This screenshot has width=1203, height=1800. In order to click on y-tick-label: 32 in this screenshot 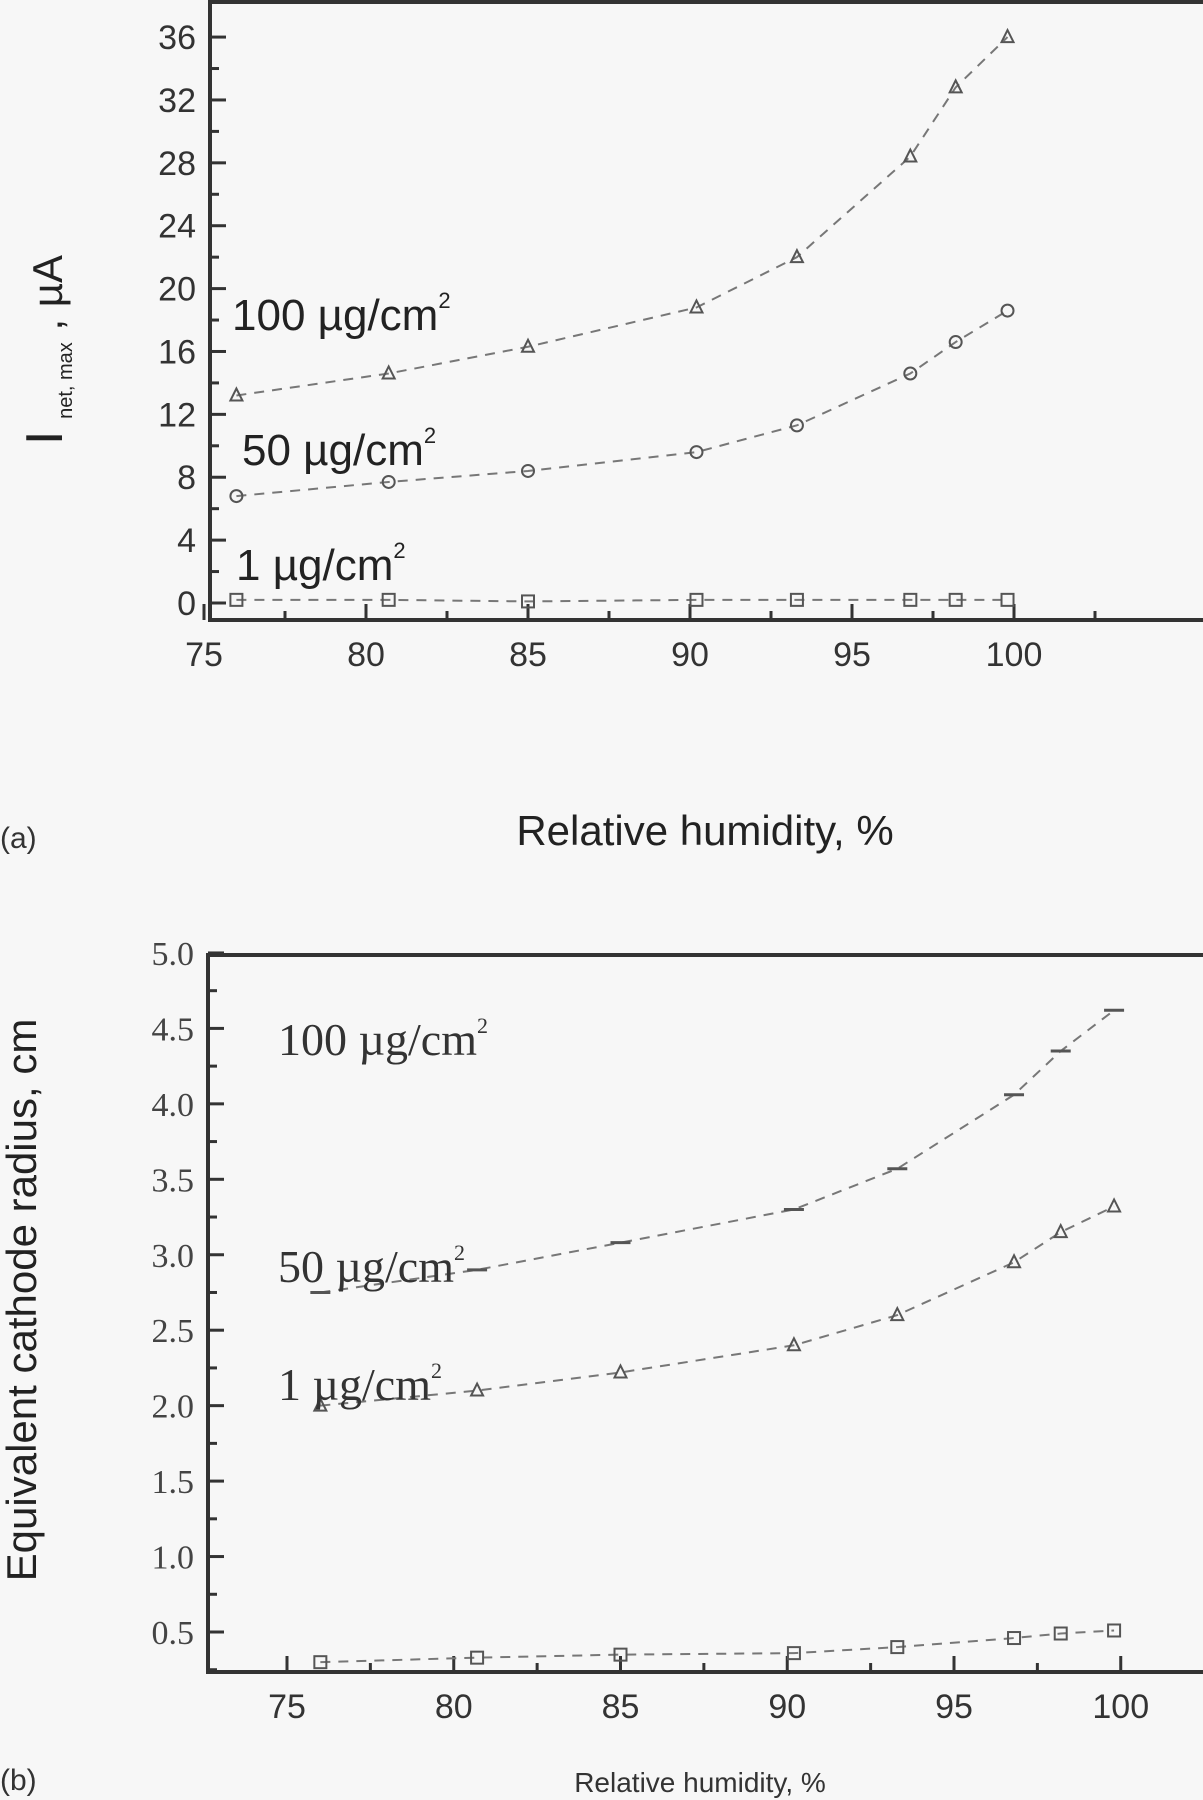, I will do `click(177, 101)`.